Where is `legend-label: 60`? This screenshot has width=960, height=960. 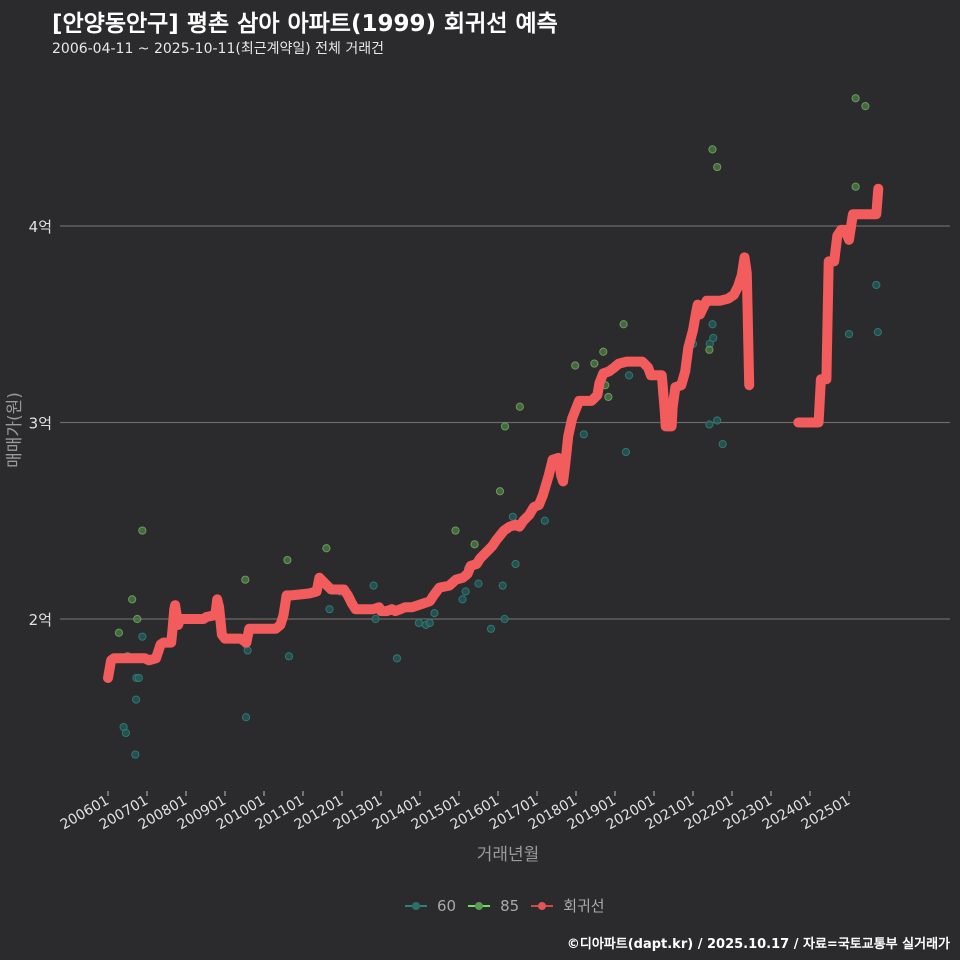
legend-label: 60 is located at coordinates (447, 905).